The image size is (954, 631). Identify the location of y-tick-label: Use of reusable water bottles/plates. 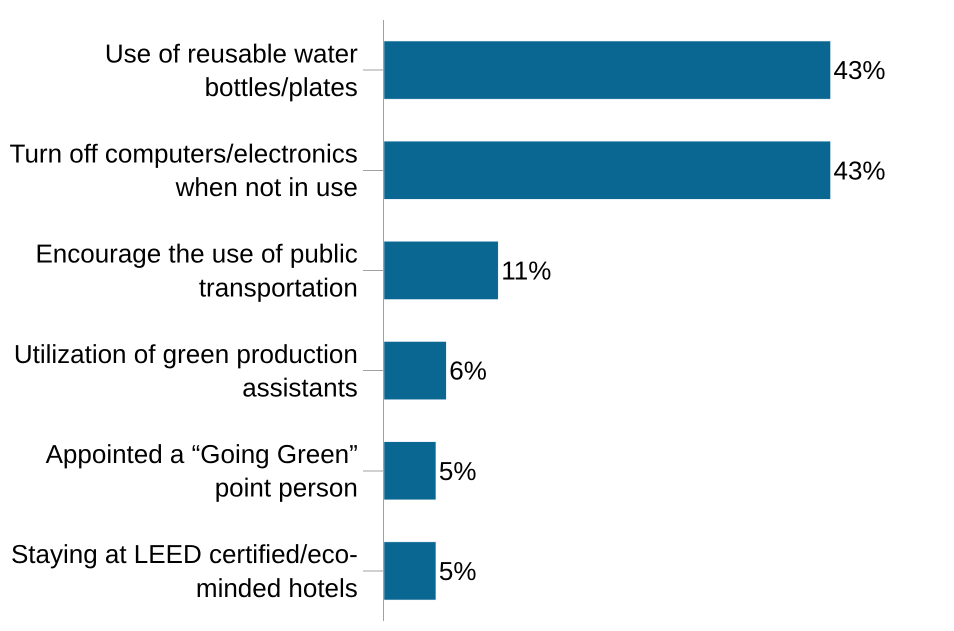
(231, 70).